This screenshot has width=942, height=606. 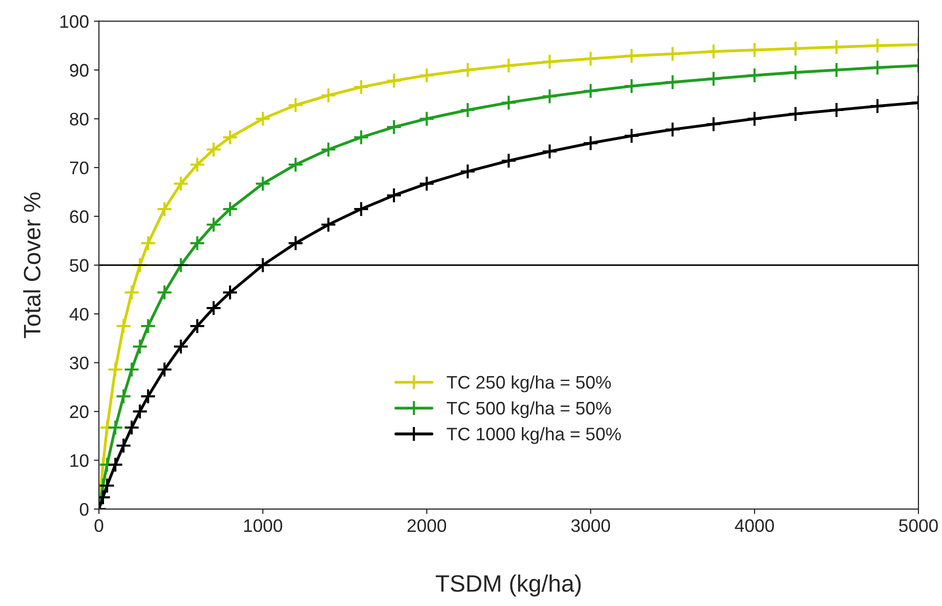 I want to click on y-tick-label: 70, so click(x=79, y=167).